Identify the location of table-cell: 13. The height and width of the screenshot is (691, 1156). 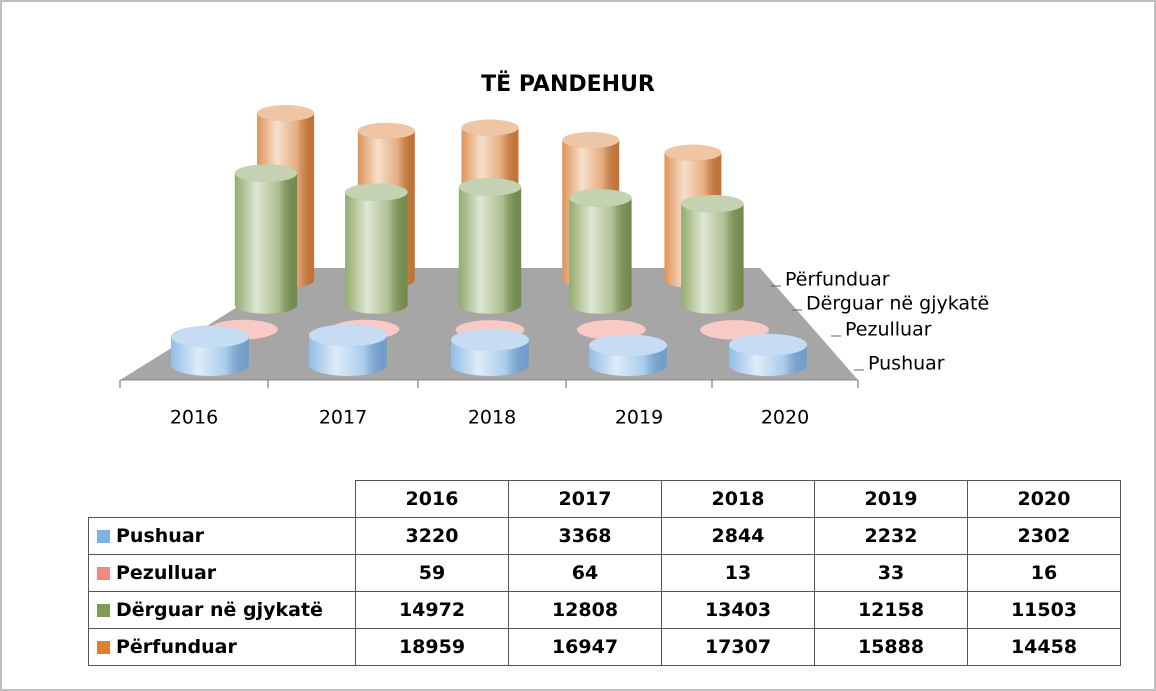
(738, 573).